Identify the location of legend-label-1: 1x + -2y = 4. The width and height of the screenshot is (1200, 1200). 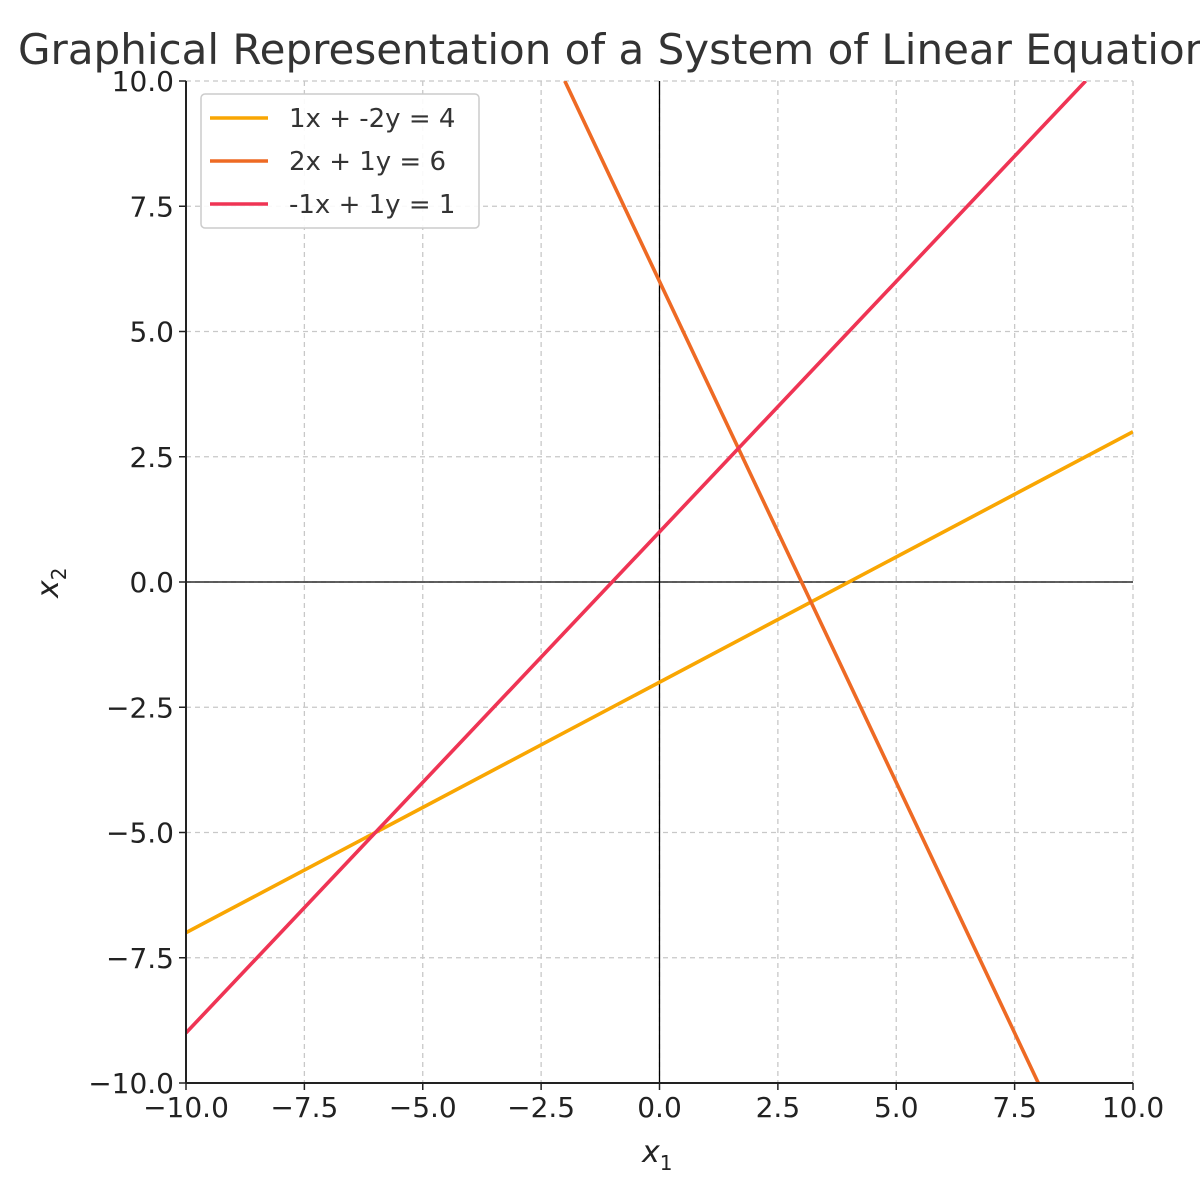
(372, 119).